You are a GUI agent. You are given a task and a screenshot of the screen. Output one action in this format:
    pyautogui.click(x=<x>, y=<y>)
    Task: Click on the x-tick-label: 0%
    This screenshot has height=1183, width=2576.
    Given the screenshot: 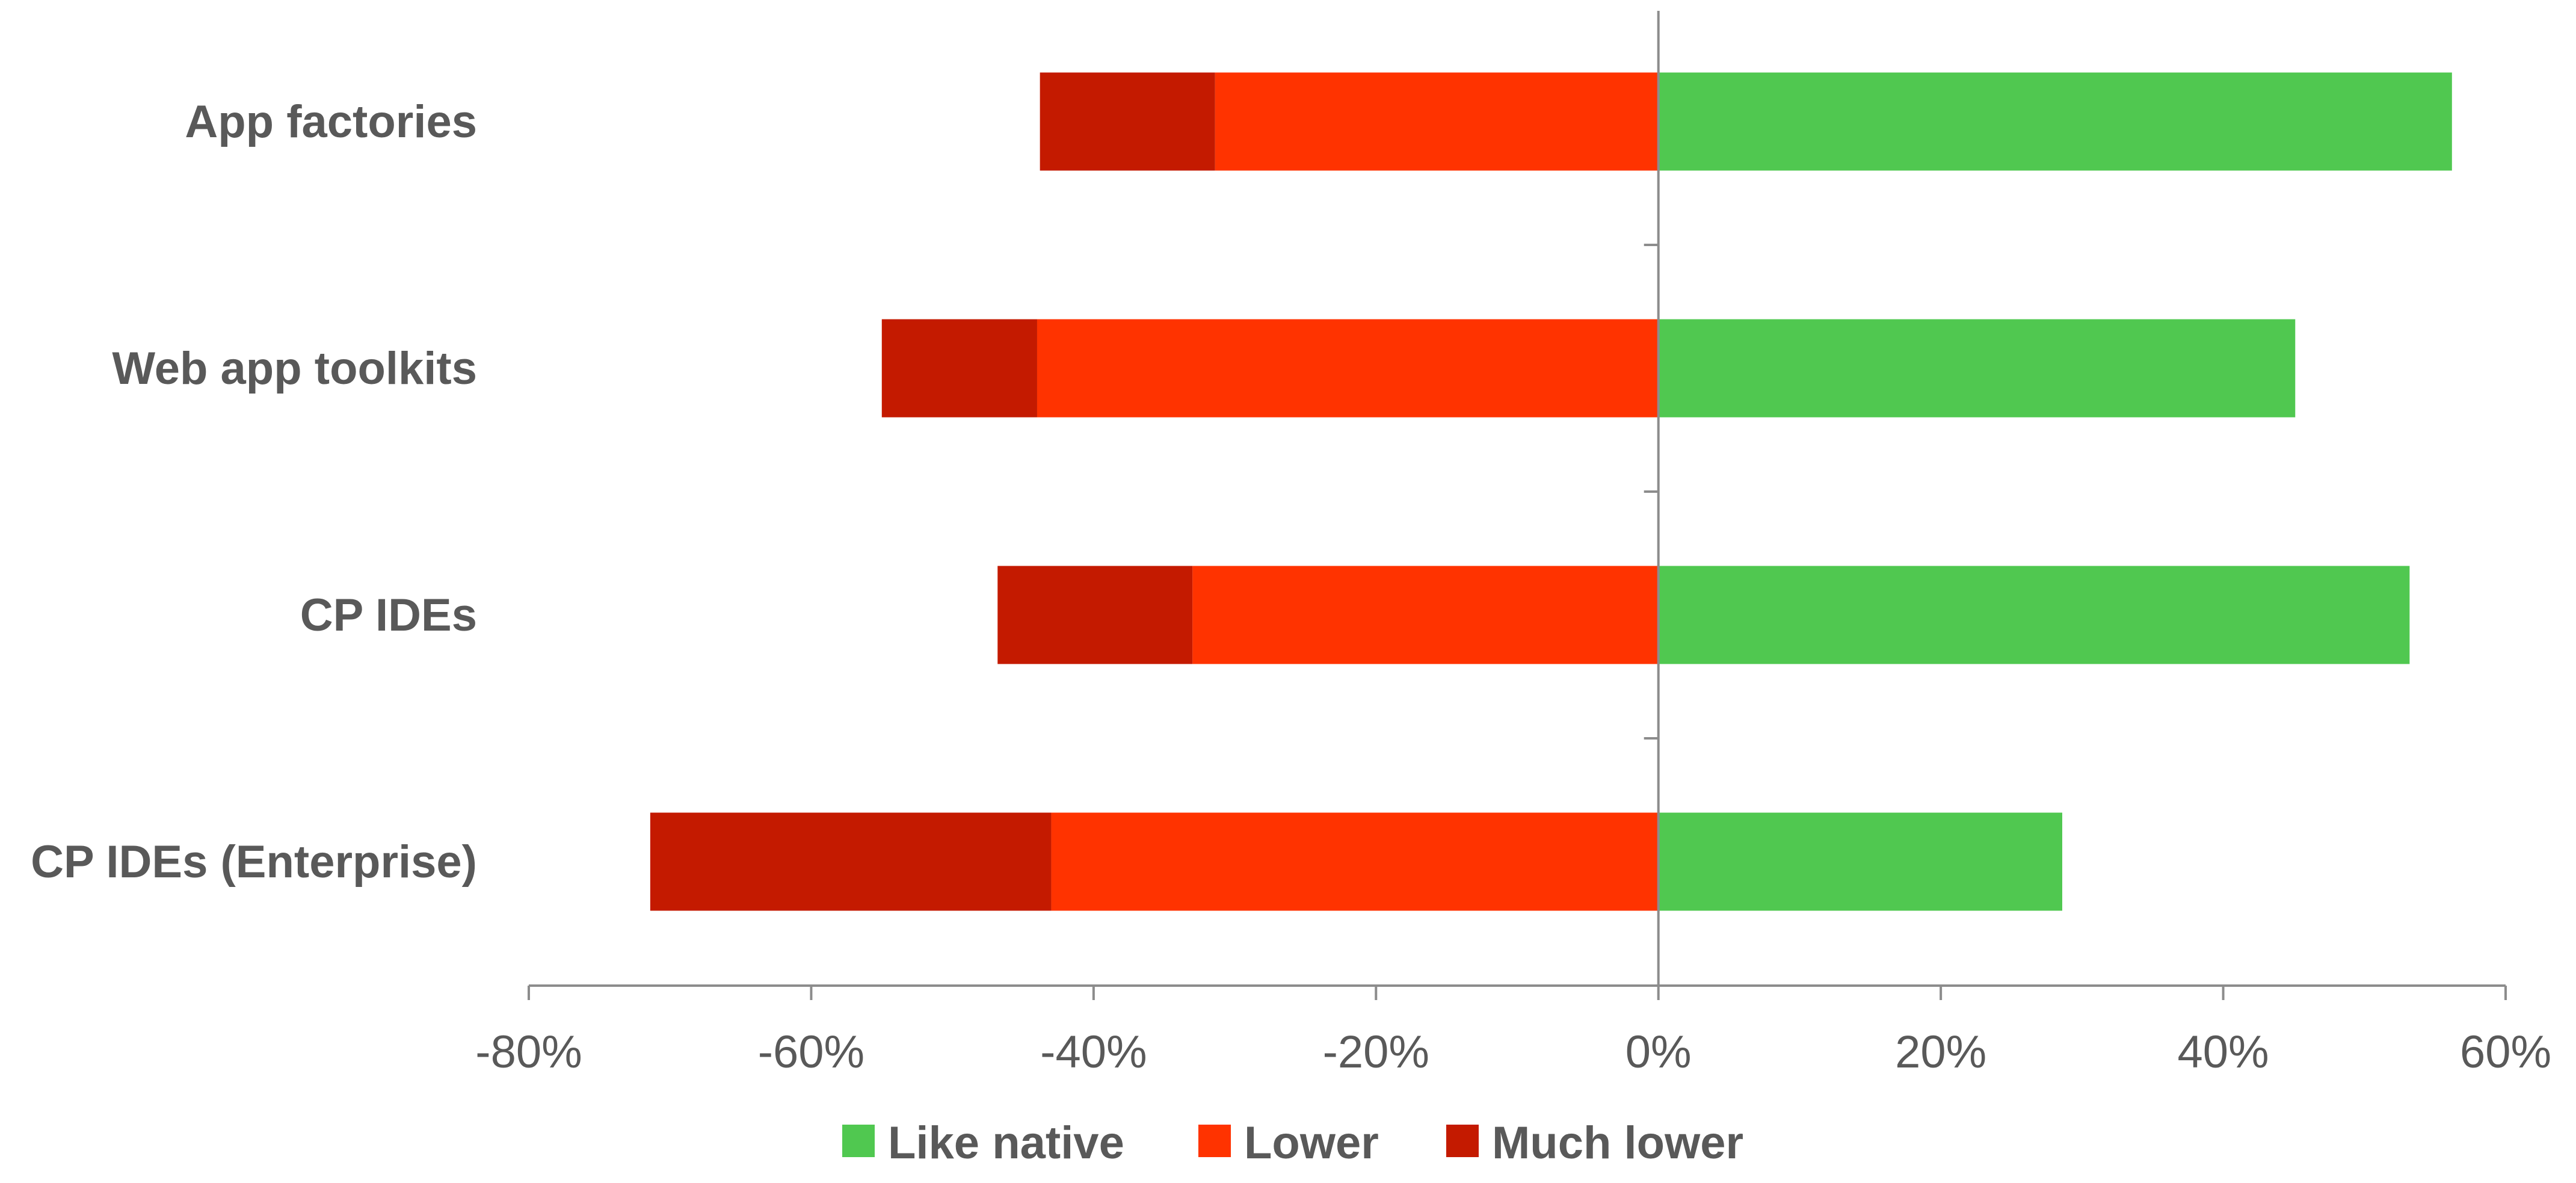 What is the action you would take?
    pyautogui.click(x=1658, y=1052)
    